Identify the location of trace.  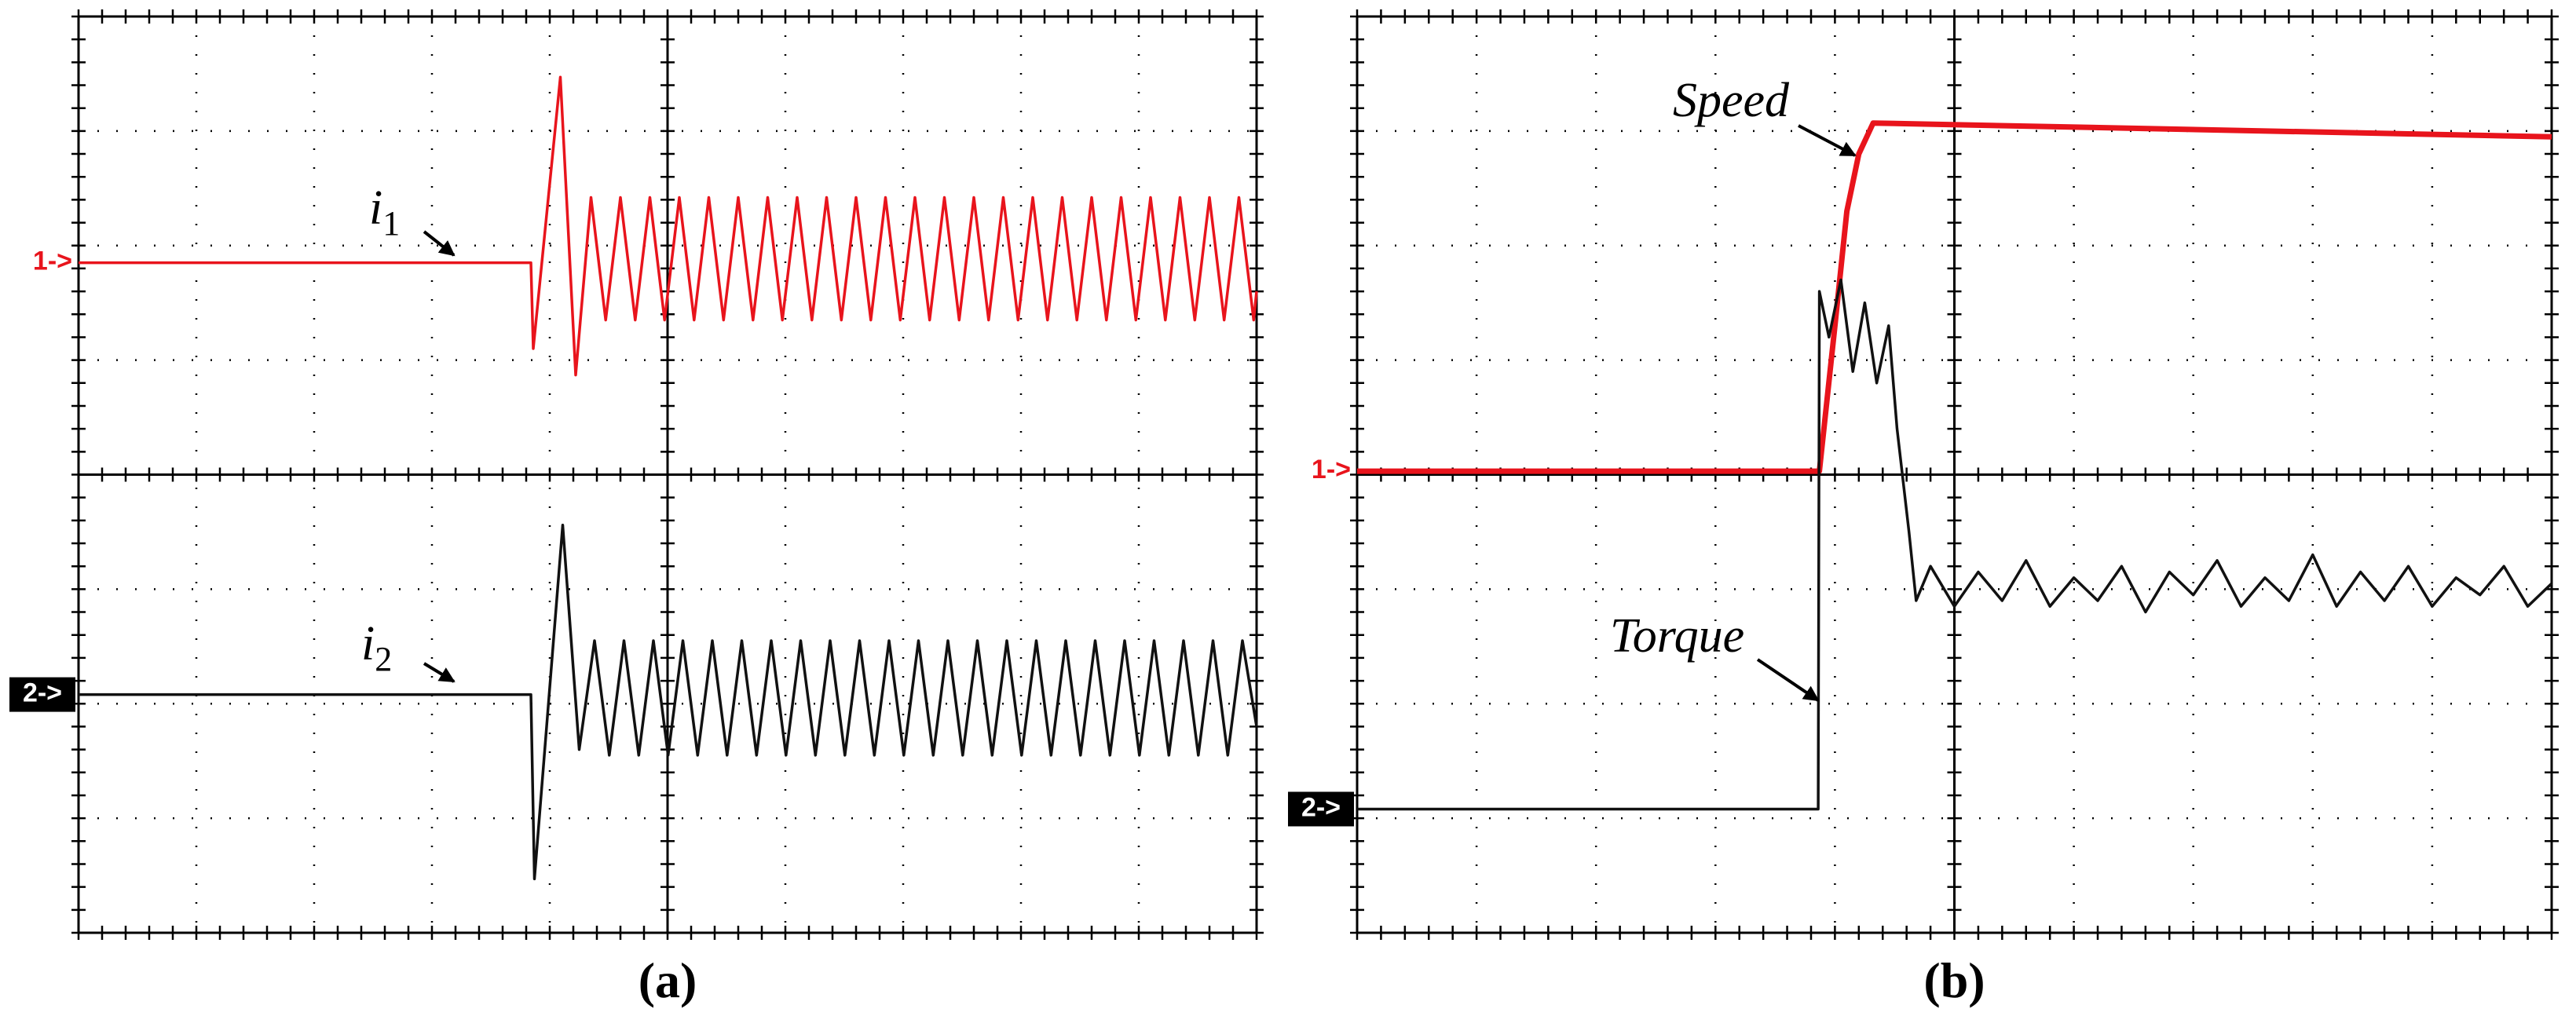
(669, 226).